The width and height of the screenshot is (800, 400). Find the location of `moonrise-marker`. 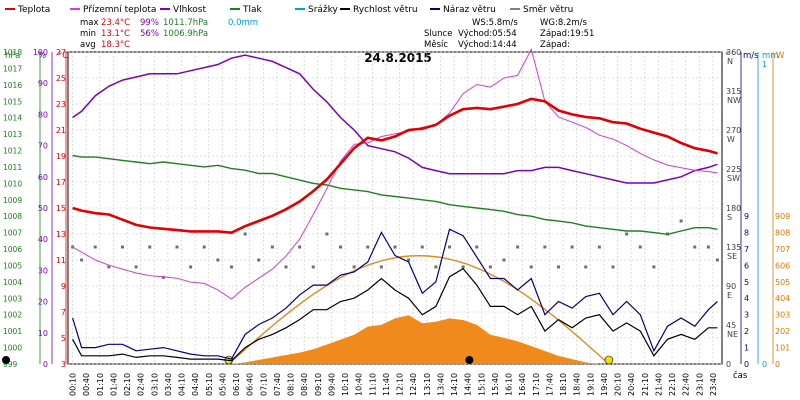

moonrise-marker is located at coordinates (469, 360).